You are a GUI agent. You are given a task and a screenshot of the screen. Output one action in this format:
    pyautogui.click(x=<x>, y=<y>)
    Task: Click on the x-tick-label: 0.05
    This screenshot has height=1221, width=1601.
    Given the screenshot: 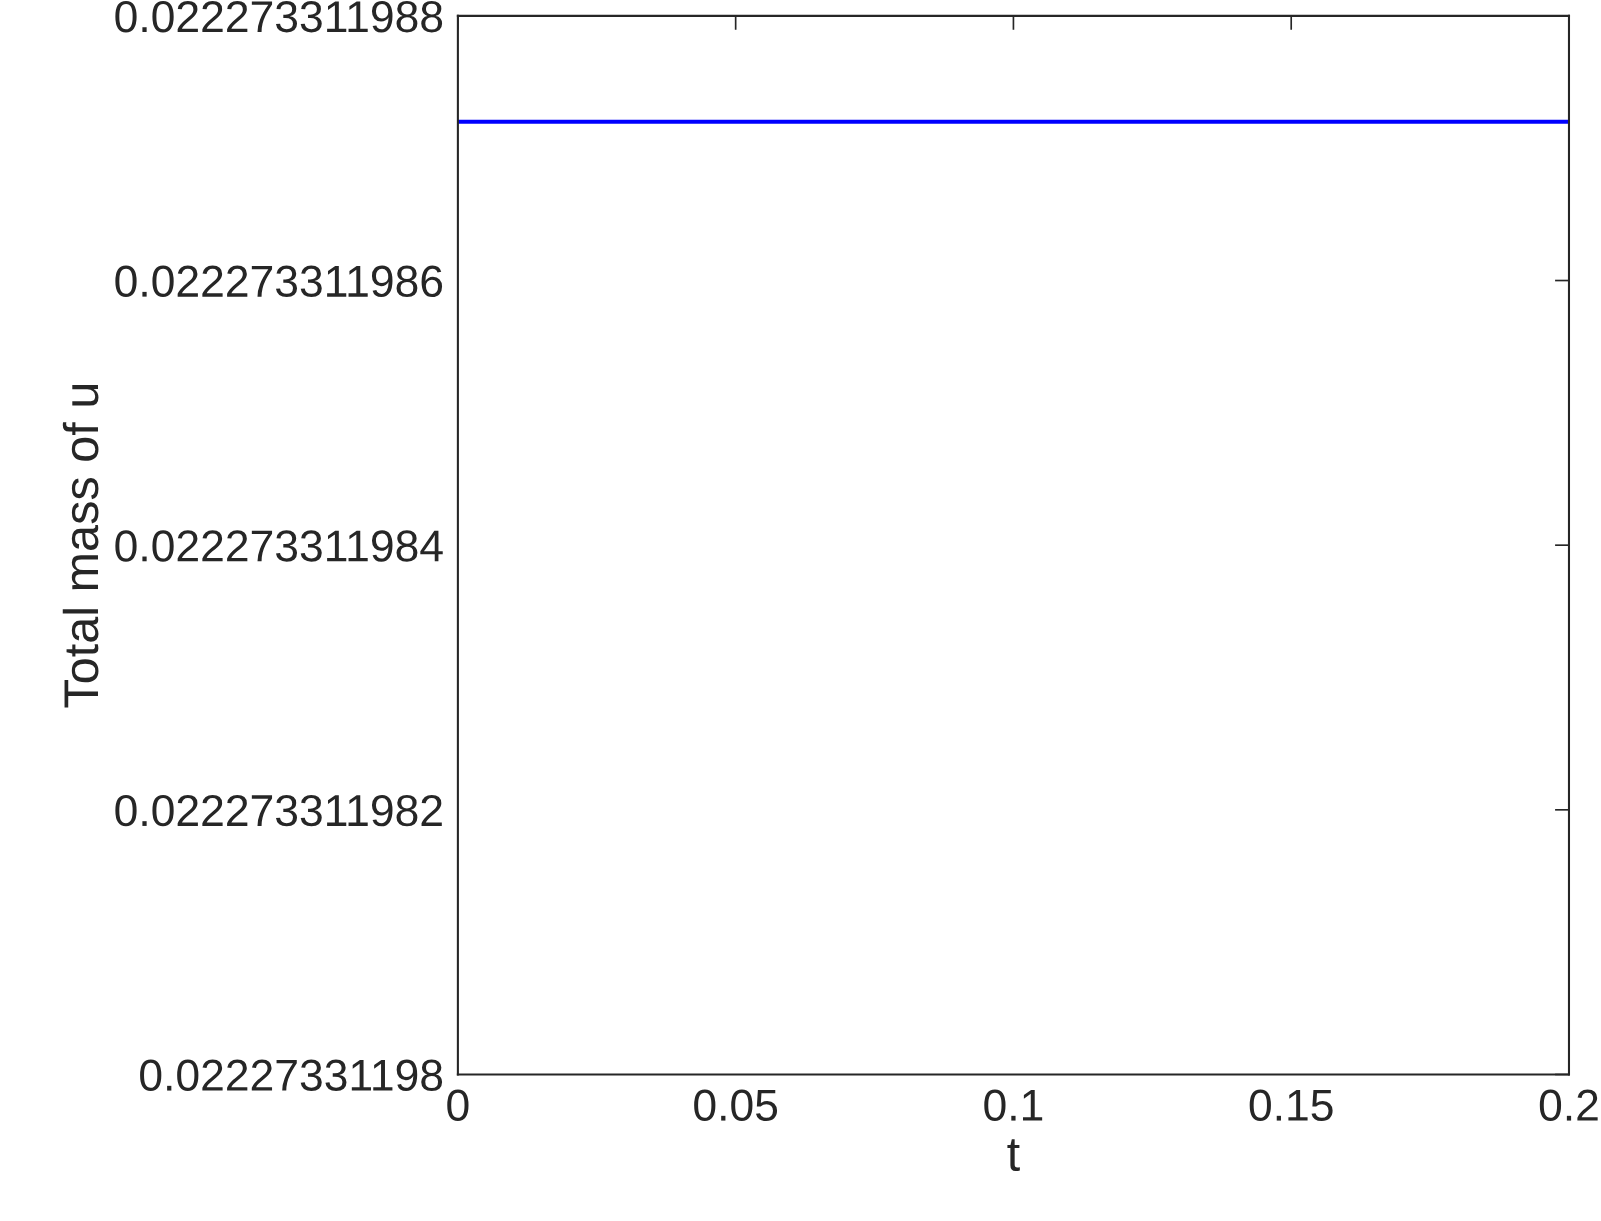 What is the action you would take?
    pyautogui.click(x=736, y=1105)
    